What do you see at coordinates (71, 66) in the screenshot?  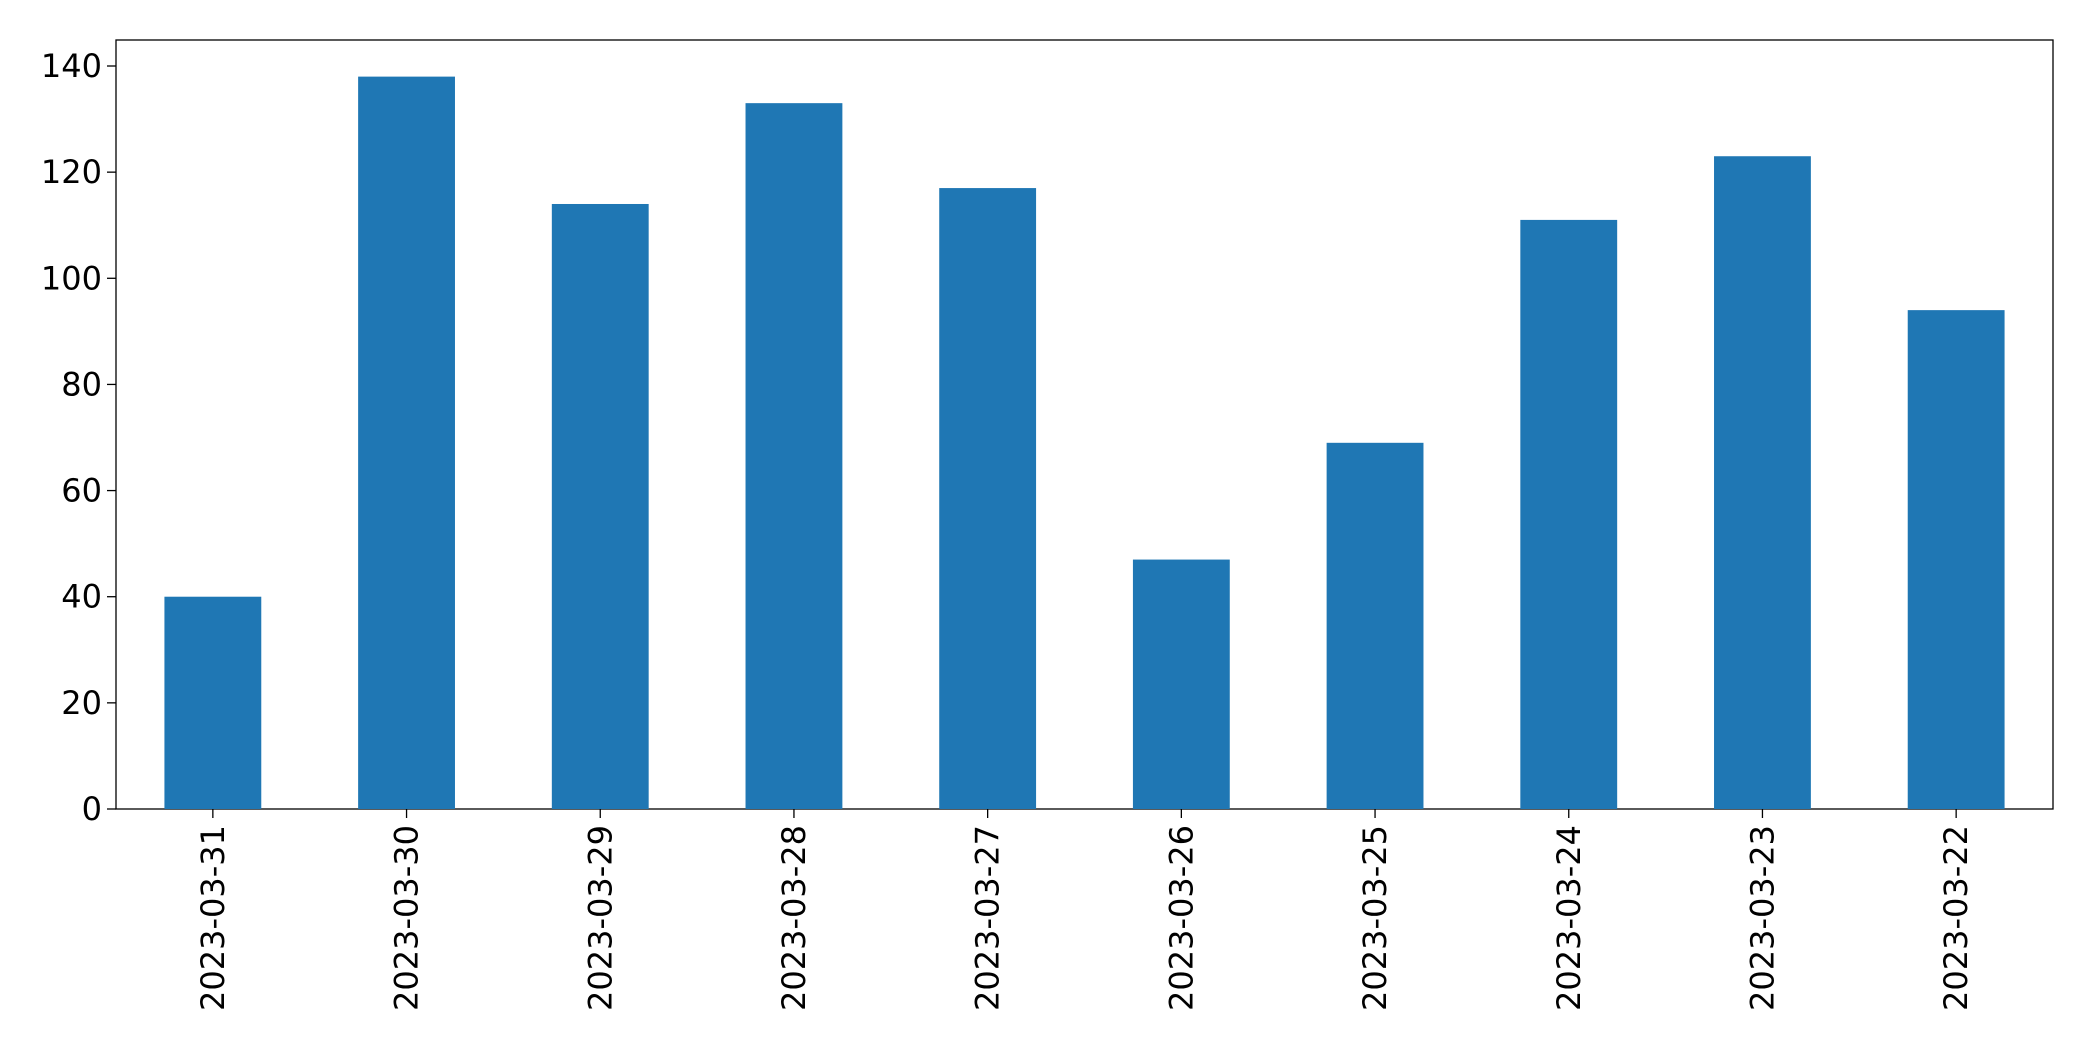 I see `y-tick-label: 140` at bounding box center [71, 66].